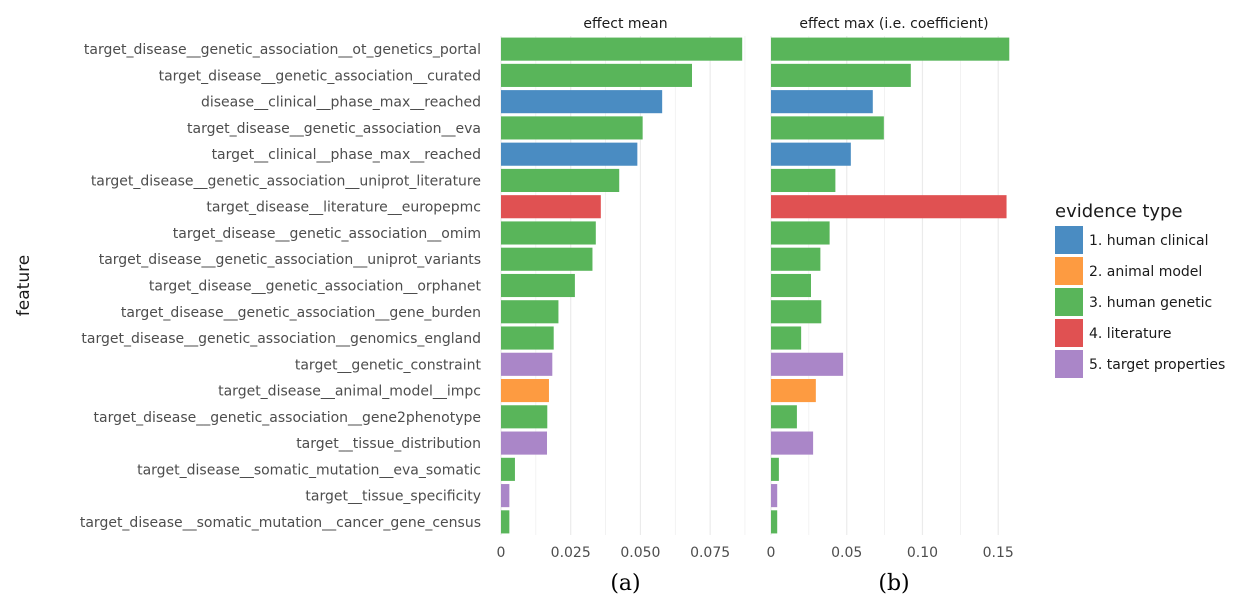  What do you see at coordinates (24, 285) in the screenshot?
I see `y-axis-title: feature` at bounding box center [24, 285].